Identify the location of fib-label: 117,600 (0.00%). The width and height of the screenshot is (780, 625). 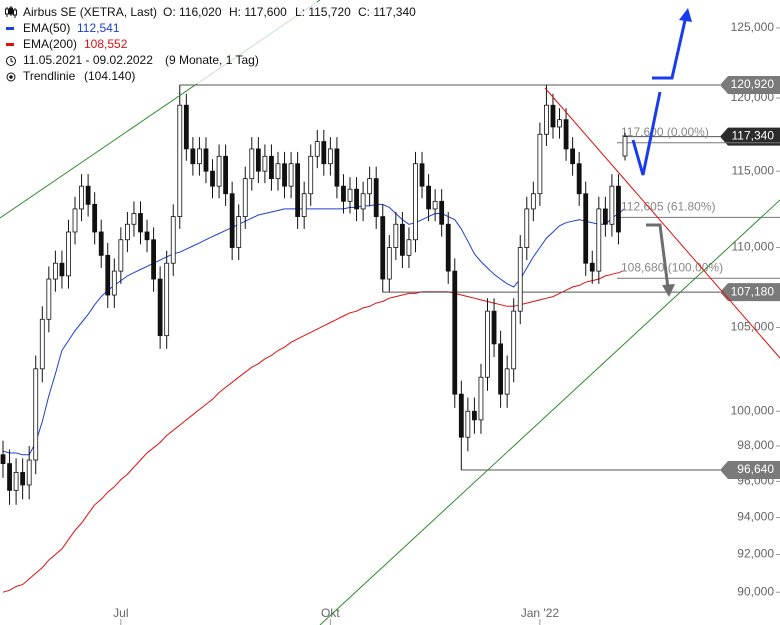
(665, 132).